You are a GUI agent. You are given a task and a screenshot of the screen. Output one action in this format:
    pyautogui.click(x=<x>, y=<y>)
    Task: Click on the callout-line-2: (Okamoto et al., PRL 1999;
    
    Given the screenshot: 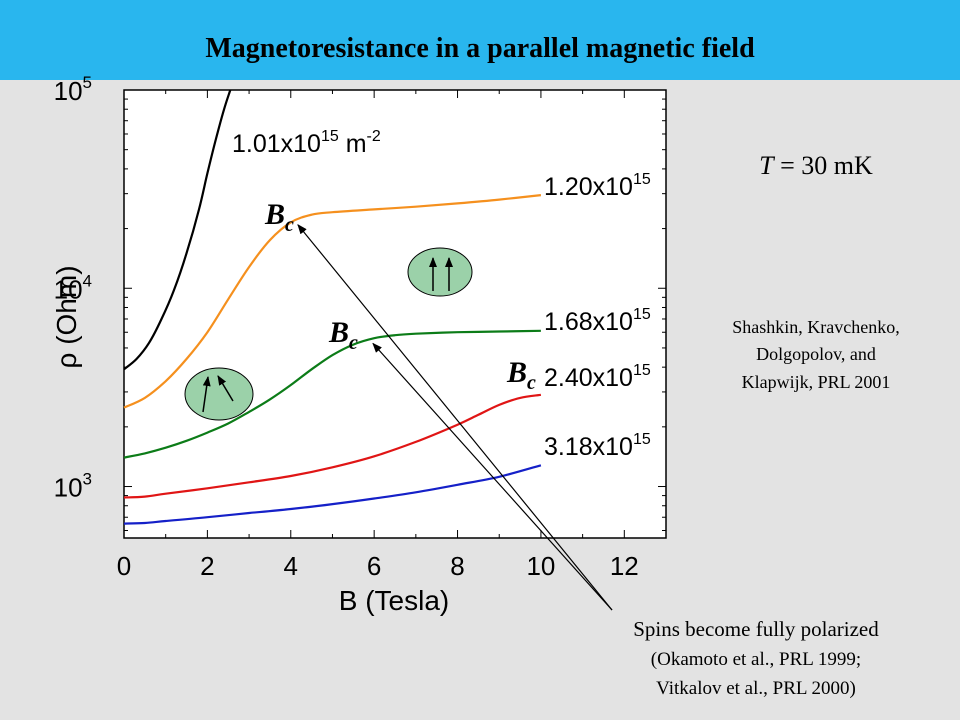 What is the action you would take?
    pyautogui.click(x=756, y=659)
    